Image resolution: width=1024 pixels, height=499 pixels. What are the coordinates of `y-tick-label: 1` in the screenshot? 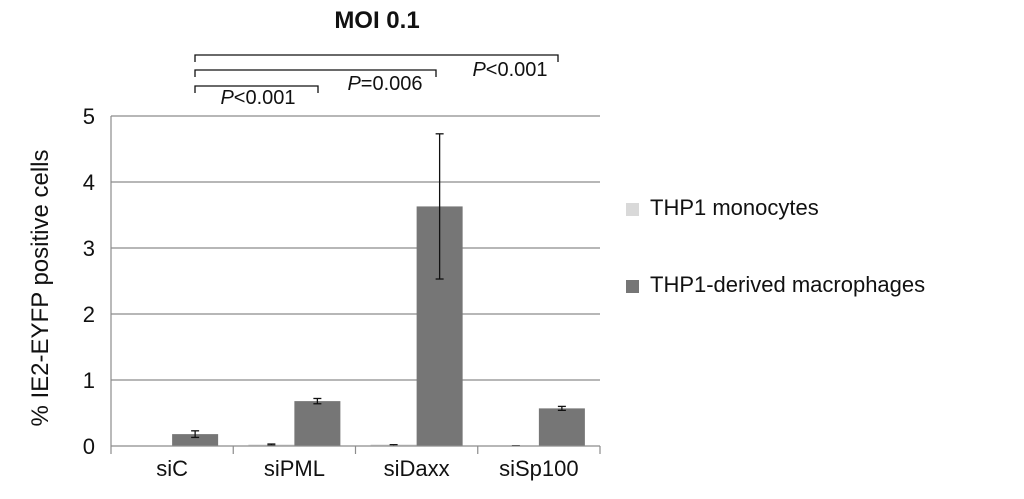 It's located at (89, 380).